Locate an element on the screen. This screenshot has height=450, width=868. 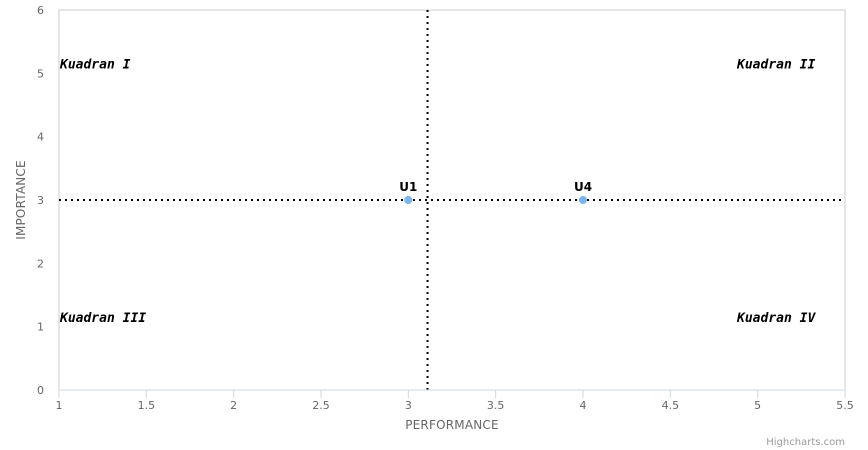
y-tick-label: 3 is located at coordinates (40, 200).